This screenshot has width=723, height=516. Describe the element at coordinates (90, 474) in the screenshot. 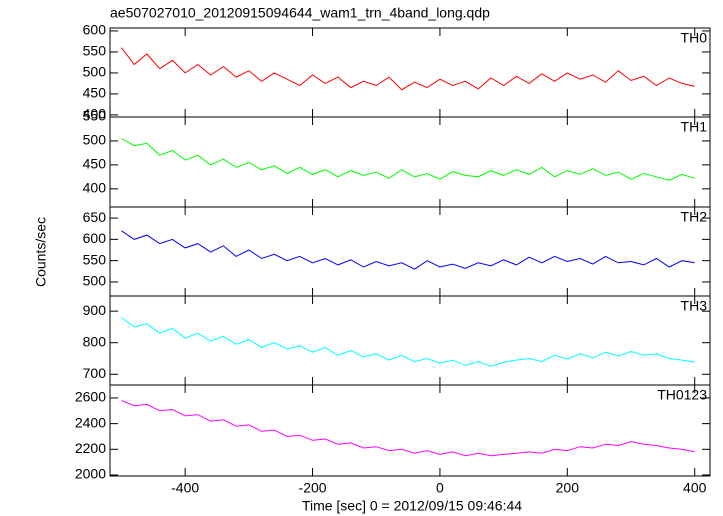

I see `y-tick-label: 2000` at that location.